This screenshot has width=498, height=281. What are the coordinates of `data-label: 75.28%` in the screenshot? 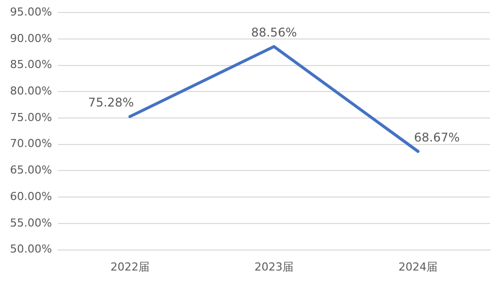 It's located at (111, 103).